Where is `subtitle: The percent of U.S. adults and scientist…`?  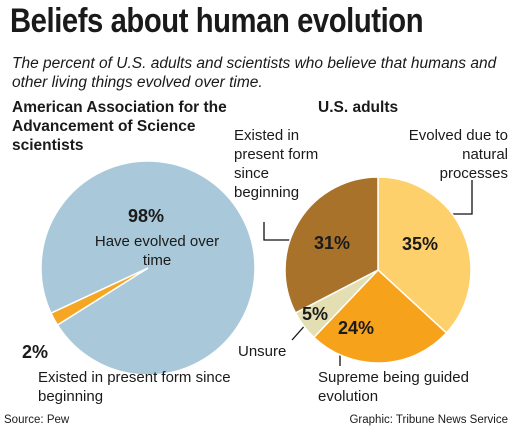
subtitle: The percent of U.S. adults and scientist… is located at coordinates (254, 73).